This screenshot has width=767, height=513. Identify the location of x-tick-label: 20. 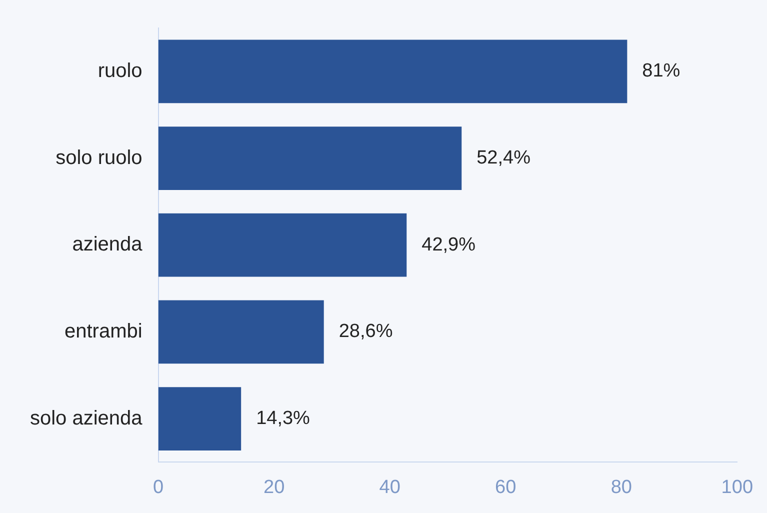
(274, 487).